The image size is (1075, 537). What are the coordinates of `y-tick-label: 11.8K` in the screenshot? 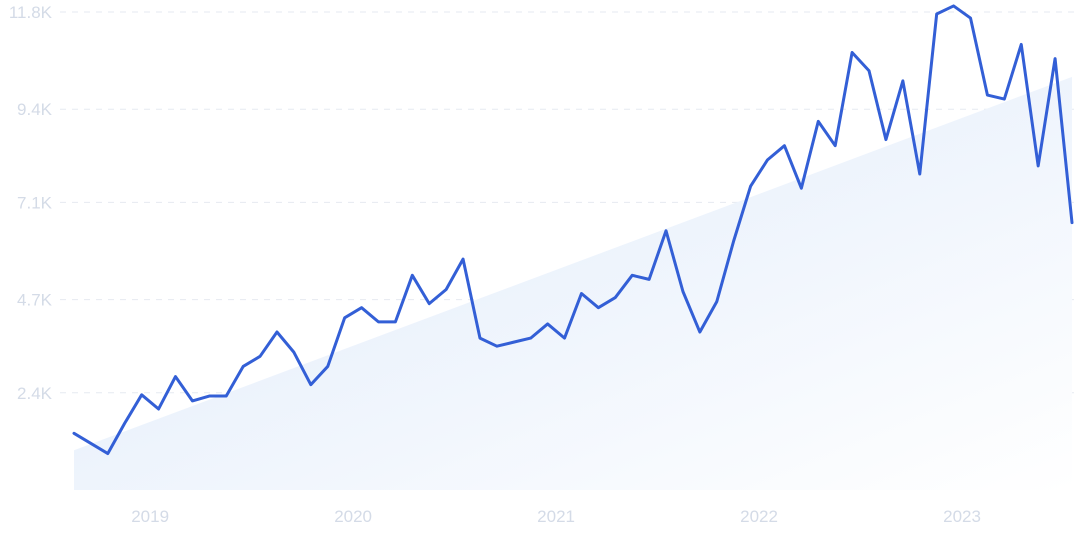 It's located at (31, 12).